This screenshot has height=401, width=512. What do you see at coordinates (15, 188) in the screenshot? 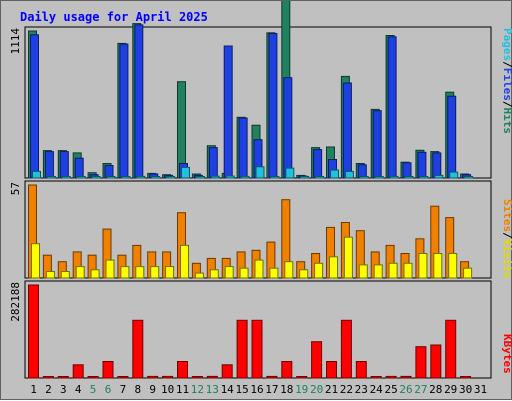
I see `ymax-label-visits: 57` at bounding box center [15, 188].